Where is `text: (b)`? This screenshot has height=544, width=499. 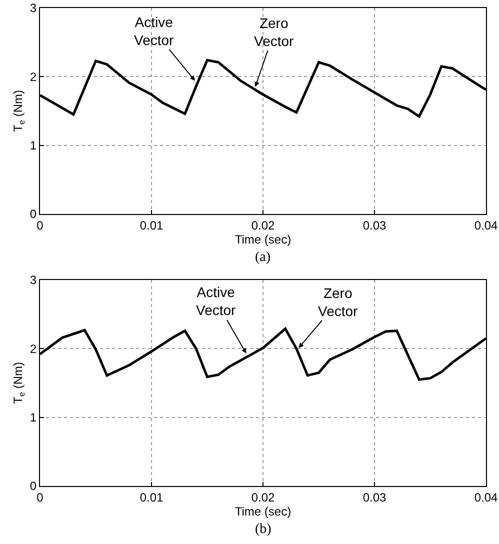 text: (b) is located at coordinates (263, 529).